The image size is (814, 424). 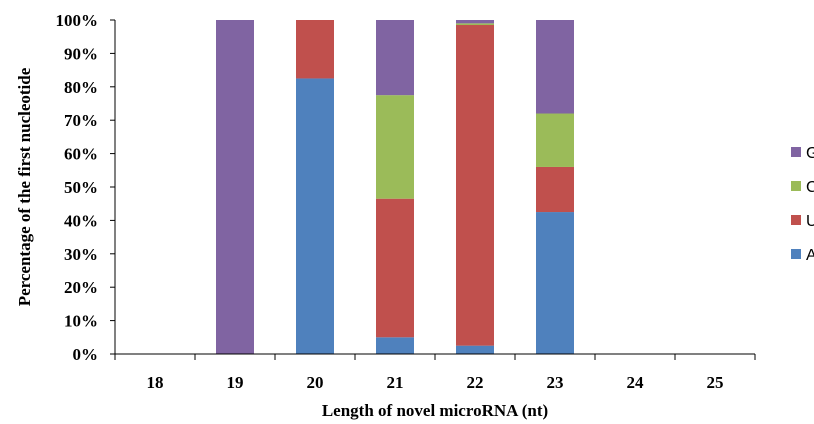 What do you see at coordinates (796, 254) in the screenshot?
I see `legend-swatch-A` at bounding box center [796, 254].